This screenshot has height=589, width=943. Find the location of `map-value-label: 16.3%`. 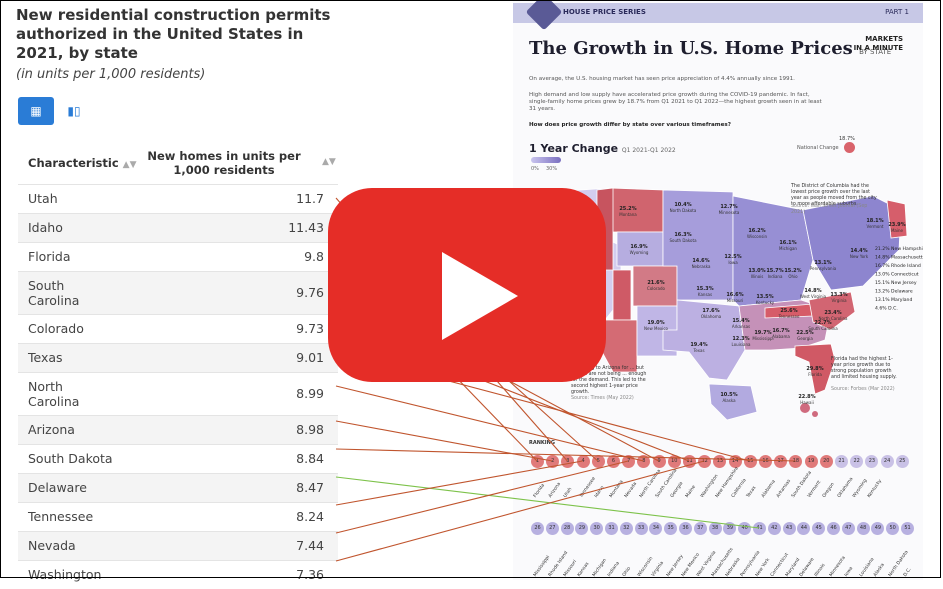

map-value-label: 16.3% is located at coordinates (682, 235).